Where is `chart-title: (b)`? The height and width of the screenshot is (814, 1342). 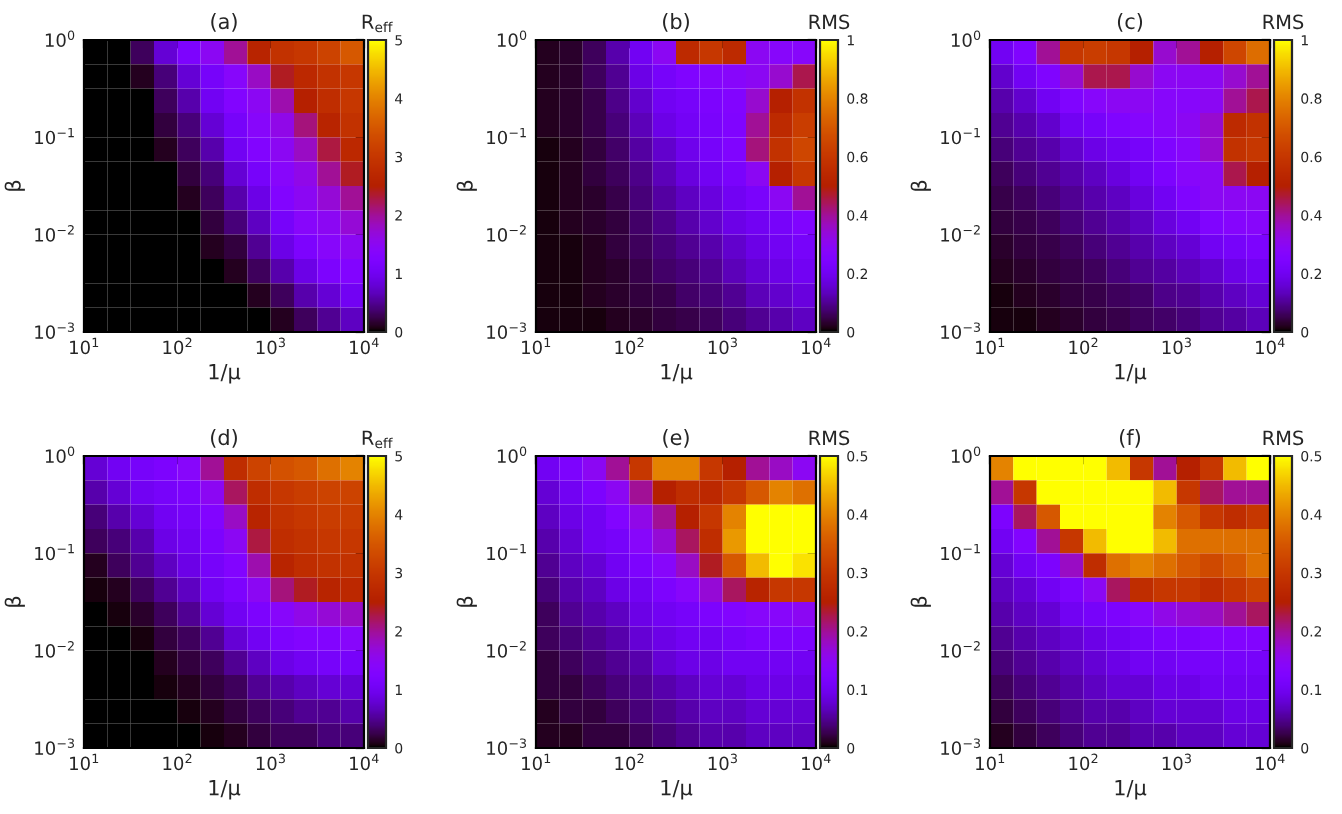 chart-title: (b) is located at coordinates (676, 22).